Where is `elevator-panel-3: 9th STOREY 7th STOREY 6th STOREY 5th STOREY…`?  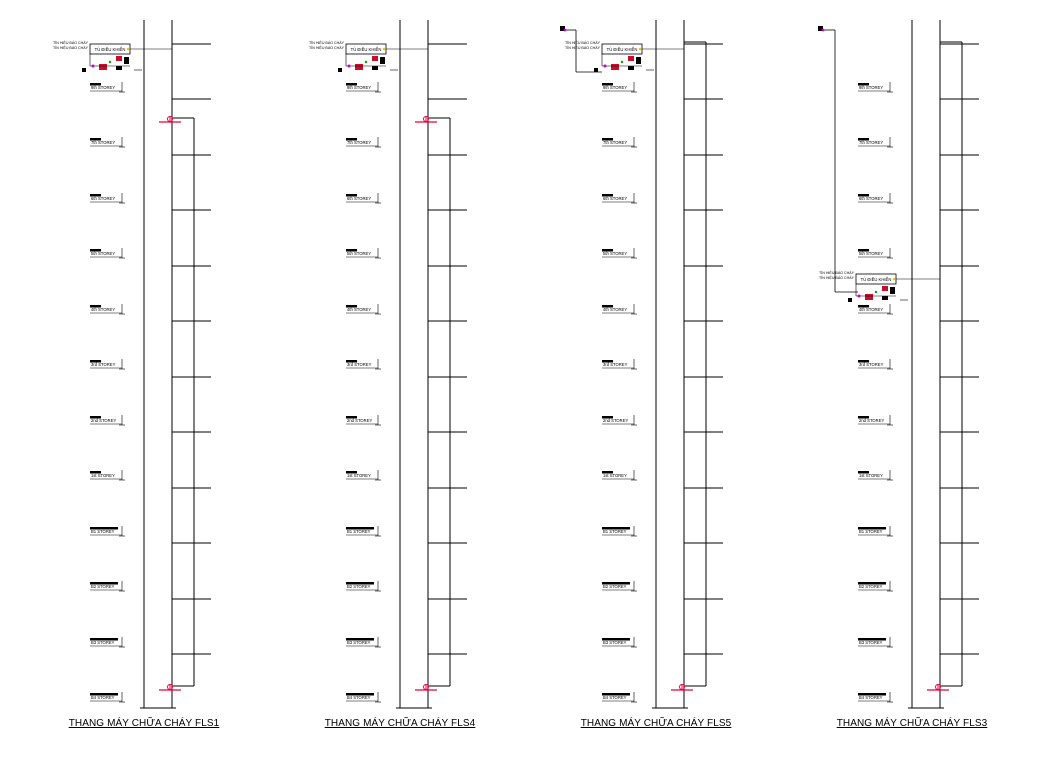 elevator-panel-3: 9th STOREY 7th STOREY 6th STOREY 5th STOREY… is located at coordinates (641, 364).